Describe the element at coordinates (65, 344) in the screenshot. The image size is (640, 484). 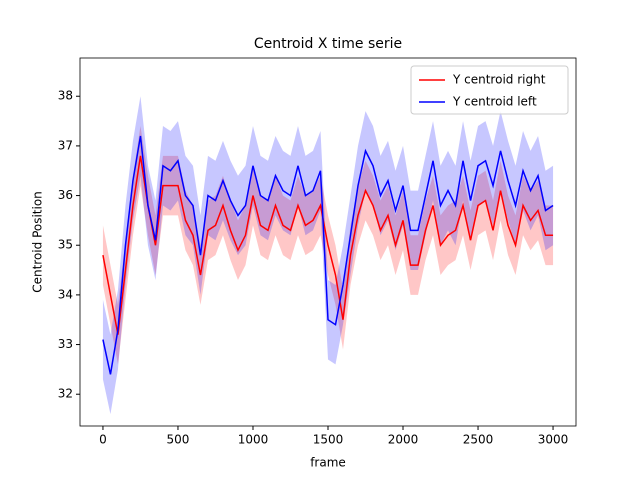
I see `y-tick-label: 33` at that location.